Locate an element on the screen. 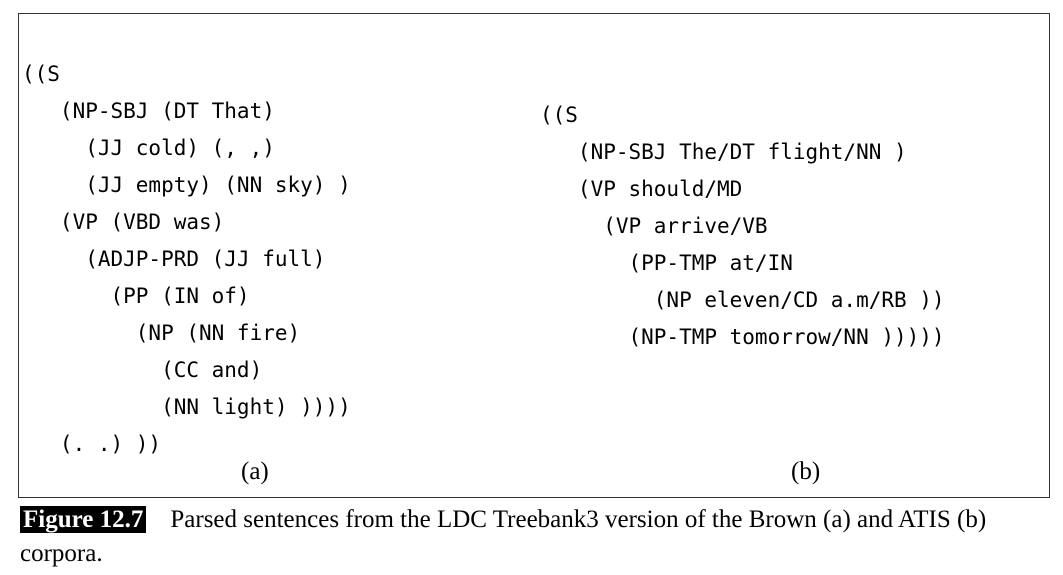 The height and width of the screenshot is (575, 1063). parse-a-line: (NN light) )))) is located at coordinates (186, 407).